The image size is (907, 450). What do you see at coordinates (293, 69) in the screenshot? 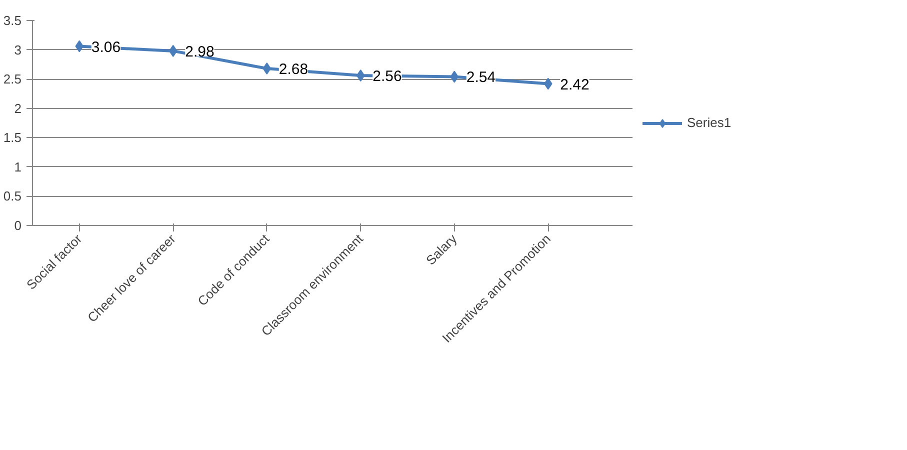
I see `data-label: 2.68` at bounding box center [293, 69].